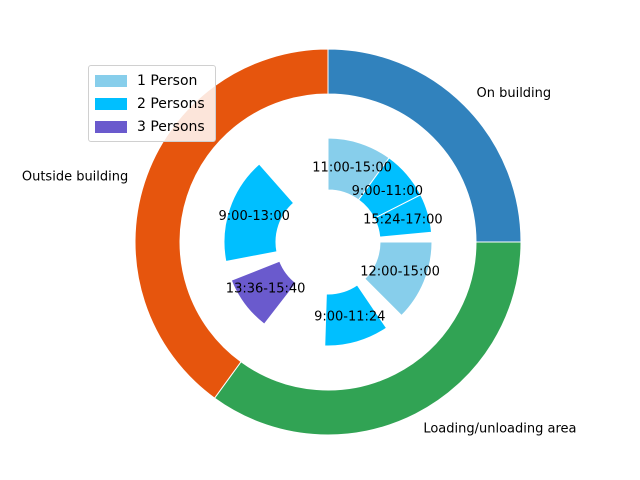 The width and height of the screenshot is (640, 480). I want to click on legend-item-1-person: 1 Person, so click(152, 80).